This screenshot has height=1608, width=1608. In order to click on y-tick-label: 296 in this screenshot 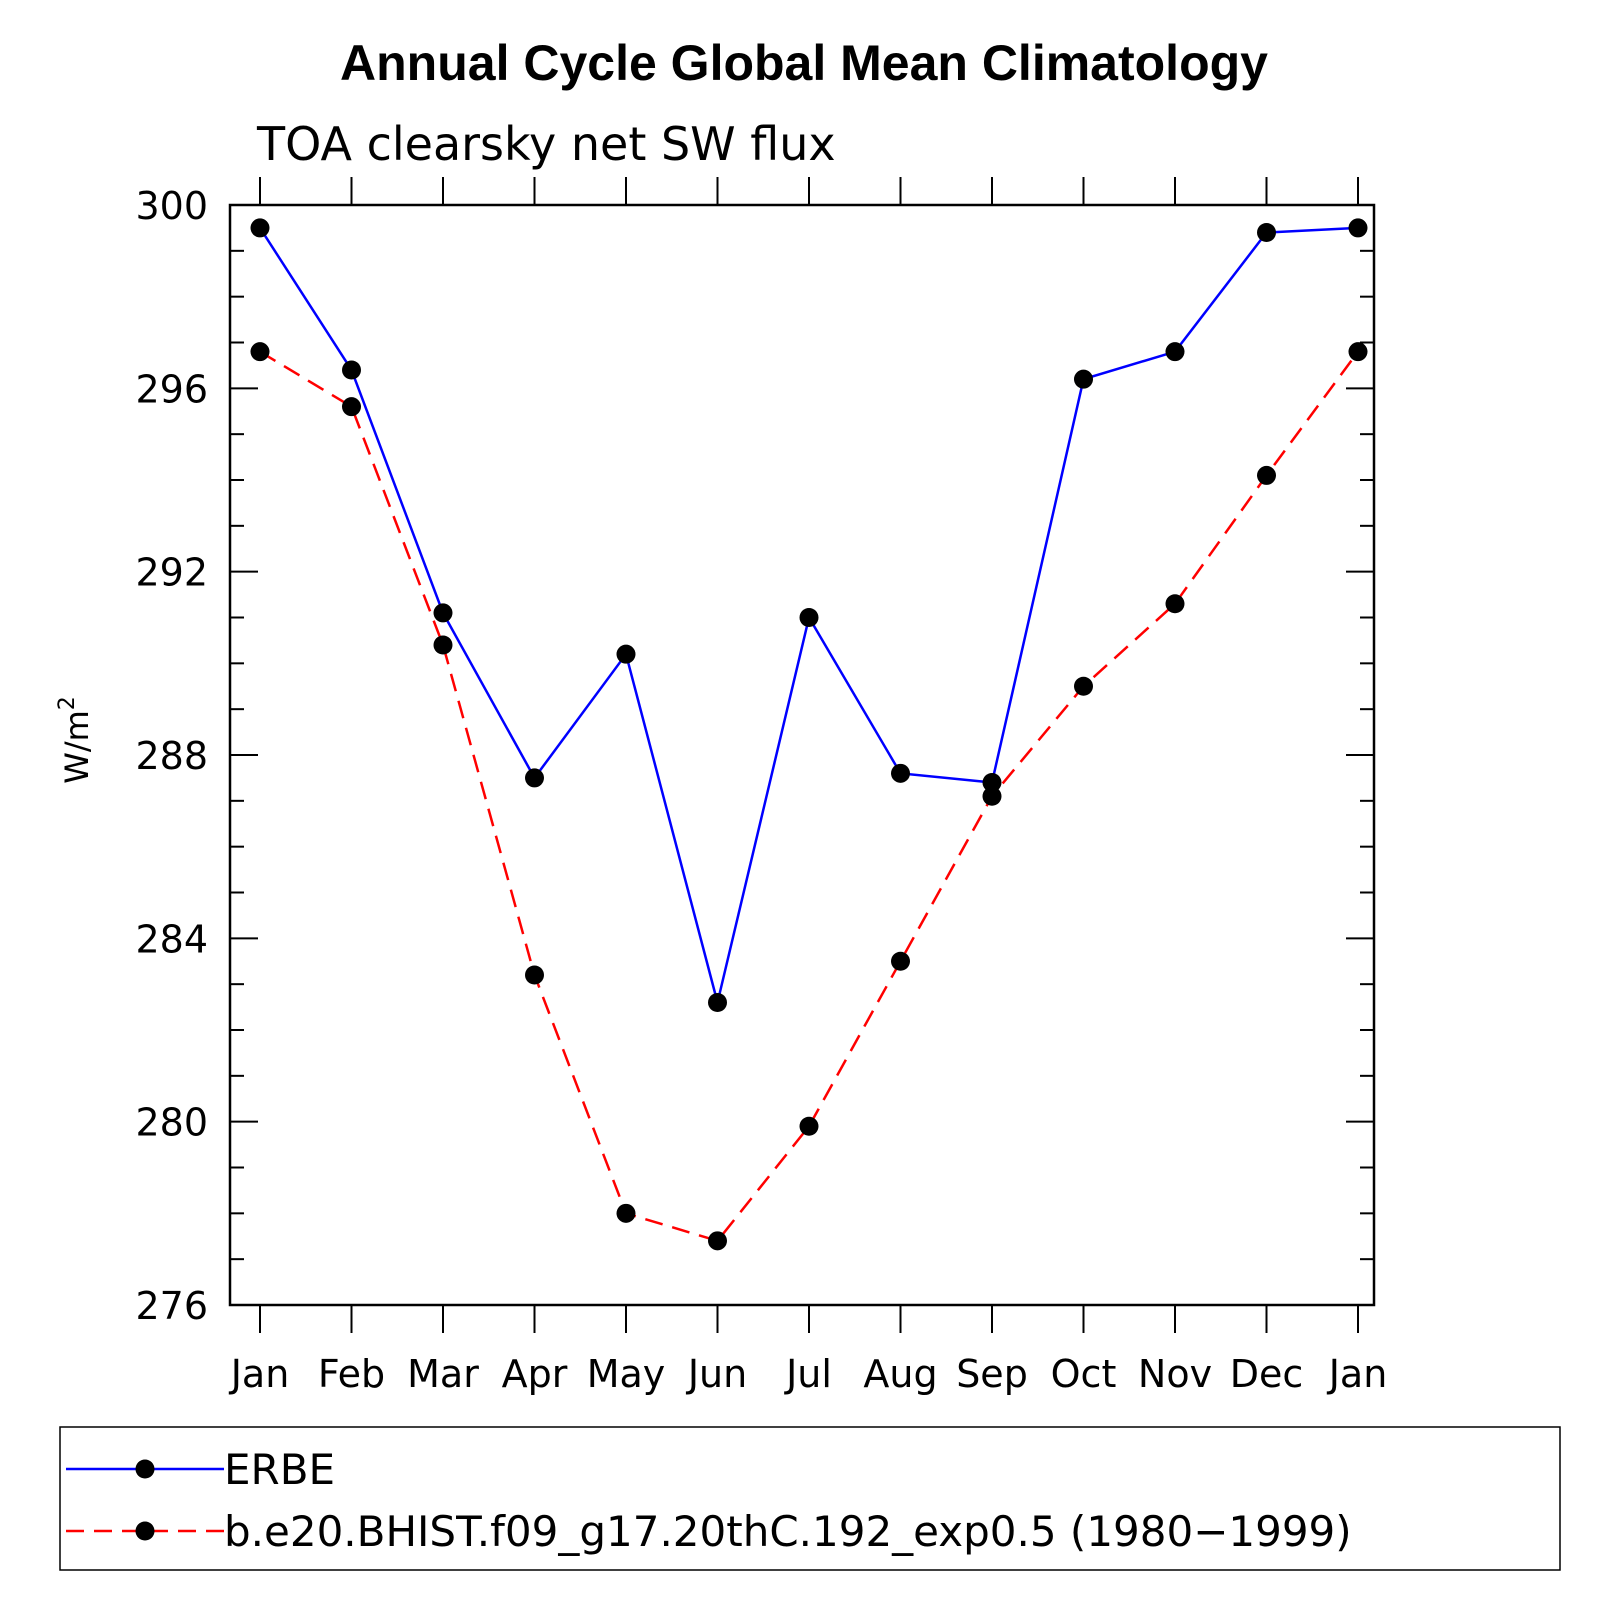, I will do `click(171, 389)`.